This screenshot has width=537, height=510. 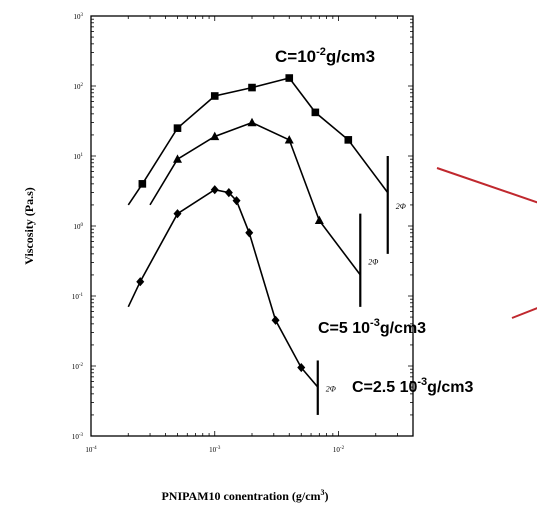 I want to click on y-axis-title: Viscosity (Pa.s), so click(x=29, y=226).